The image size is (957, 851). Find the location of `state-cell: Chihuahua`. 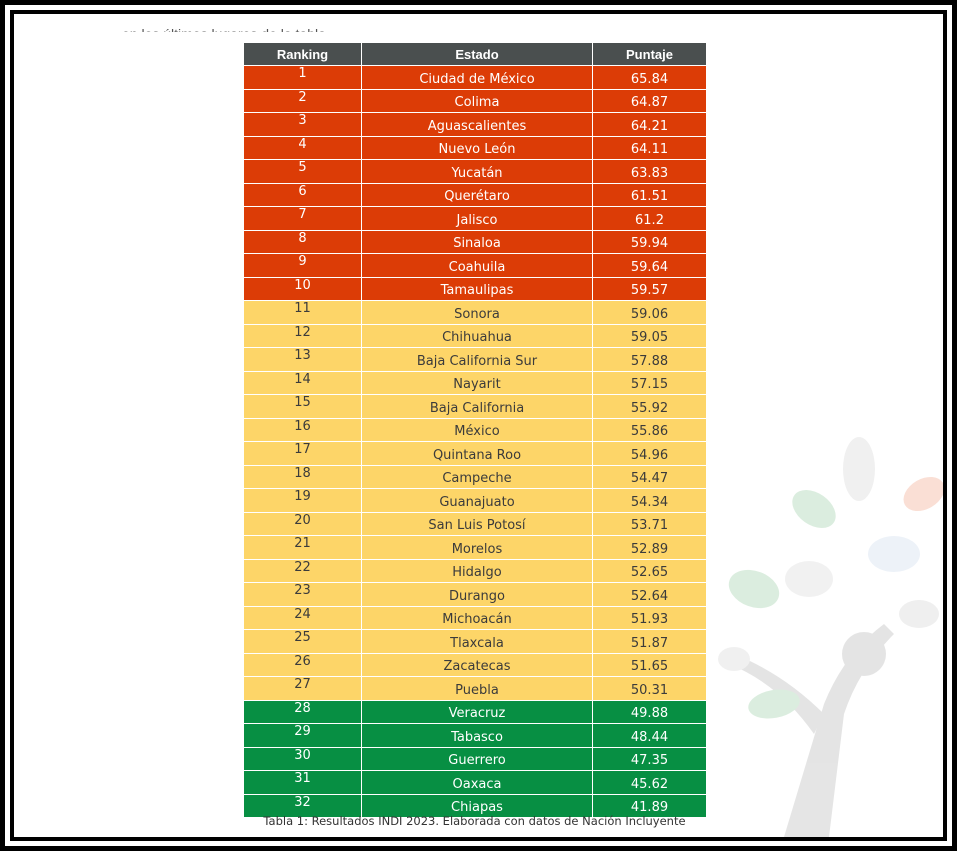

state-cell: Chihuahua is located at coordinates (477, 335).